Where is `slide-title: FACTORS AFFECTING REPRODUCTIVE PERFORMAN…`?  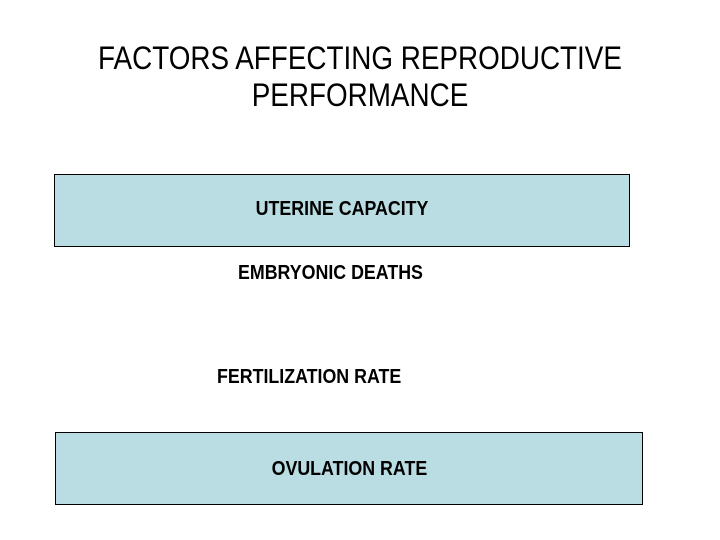
slide-title: FACTORS AFFECTING REPRODUCTIVE PERFORMAN… is located at coordinates (360, 76).